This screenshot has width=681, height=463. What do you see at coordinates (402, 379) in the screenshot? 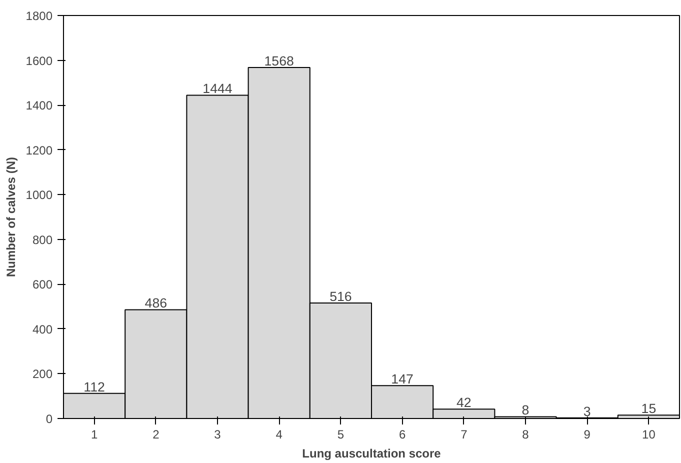
I see `data-label: 147` at bounding box center [402, 379].